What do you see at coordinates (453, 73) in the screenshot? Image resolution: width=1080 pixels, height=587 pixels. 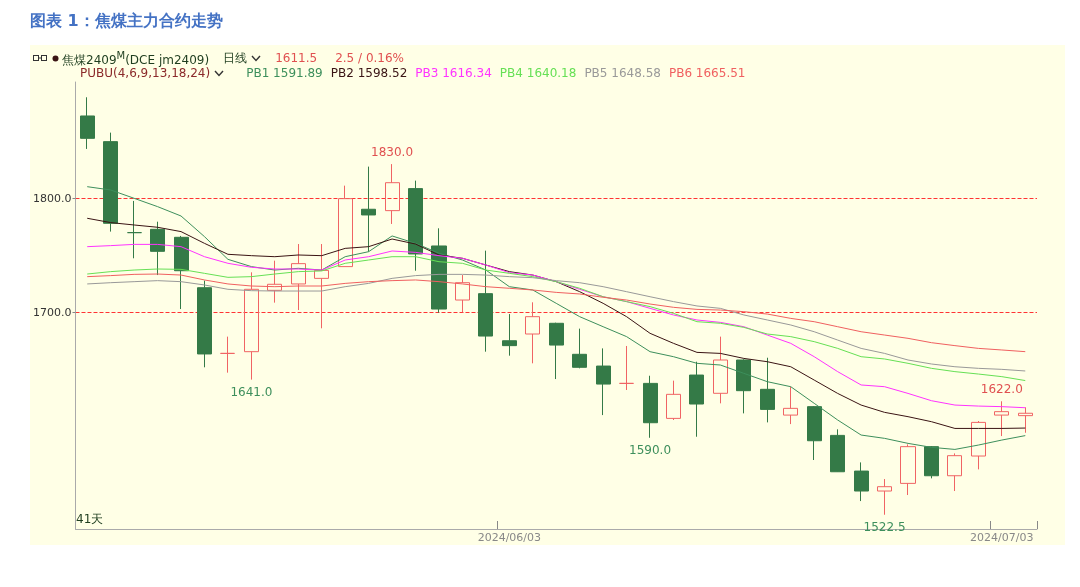 I see `text: PB3 1616.34` at bounding box center [453, 73].